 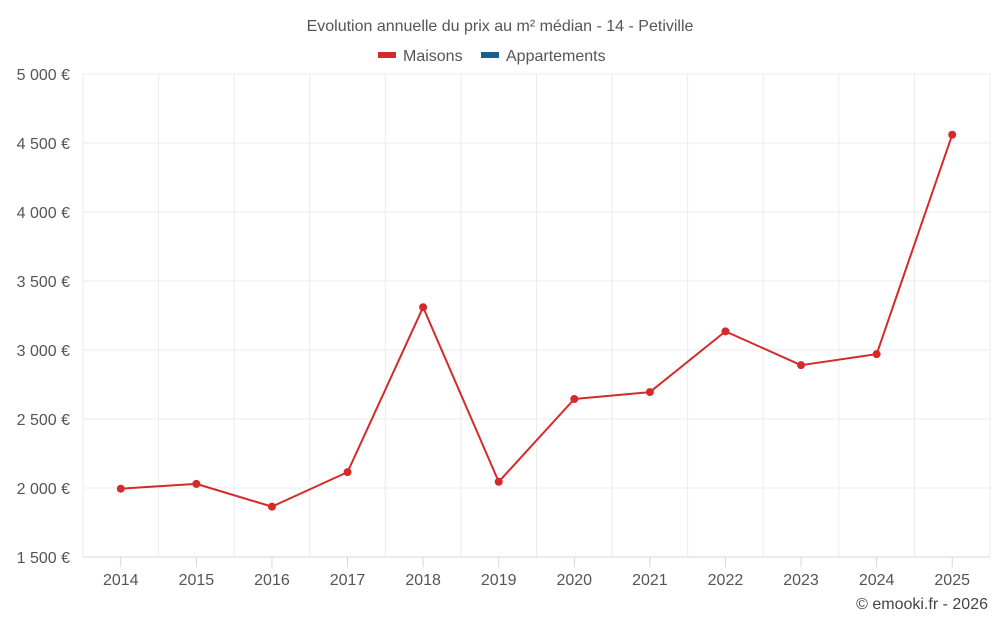 What do you see at coordinates (348, 580) in the screenshot?
I see `x-tick-label: 2017` at bounding box center [348, 580].